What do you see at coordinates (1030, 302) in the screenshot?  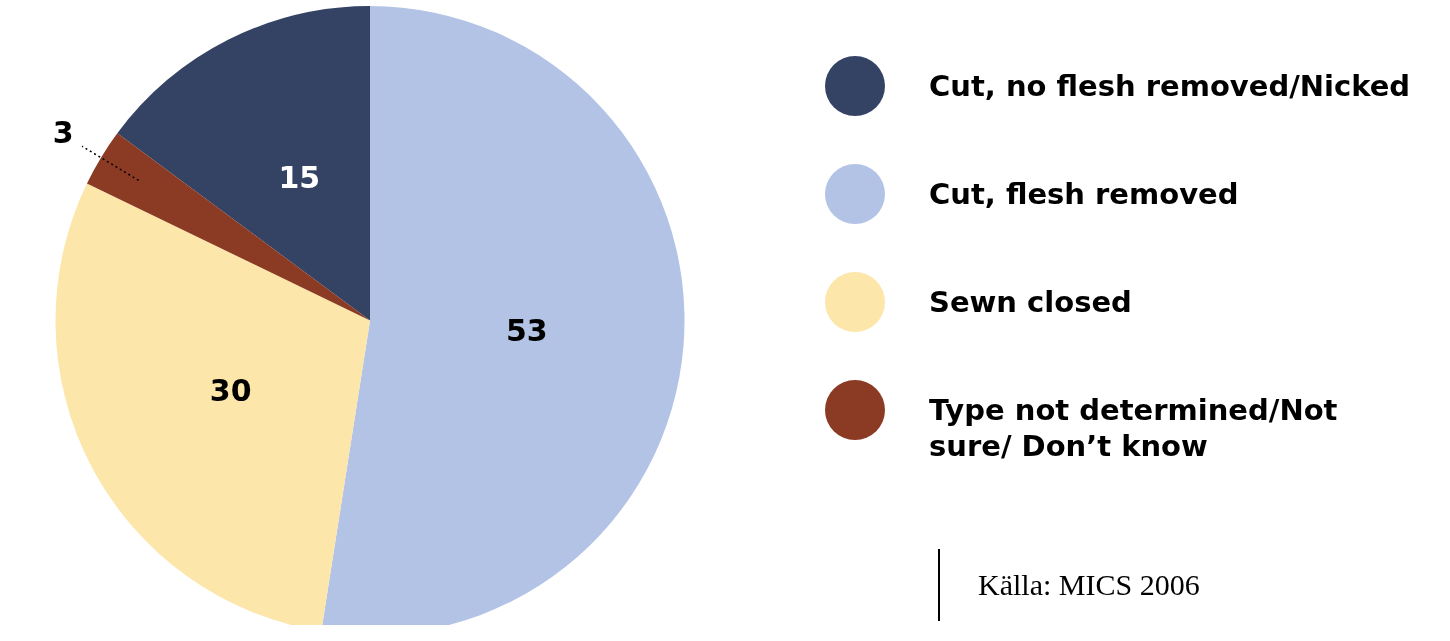 I see `legend-label: Sewn closed` at bounding box center [1030, 302].